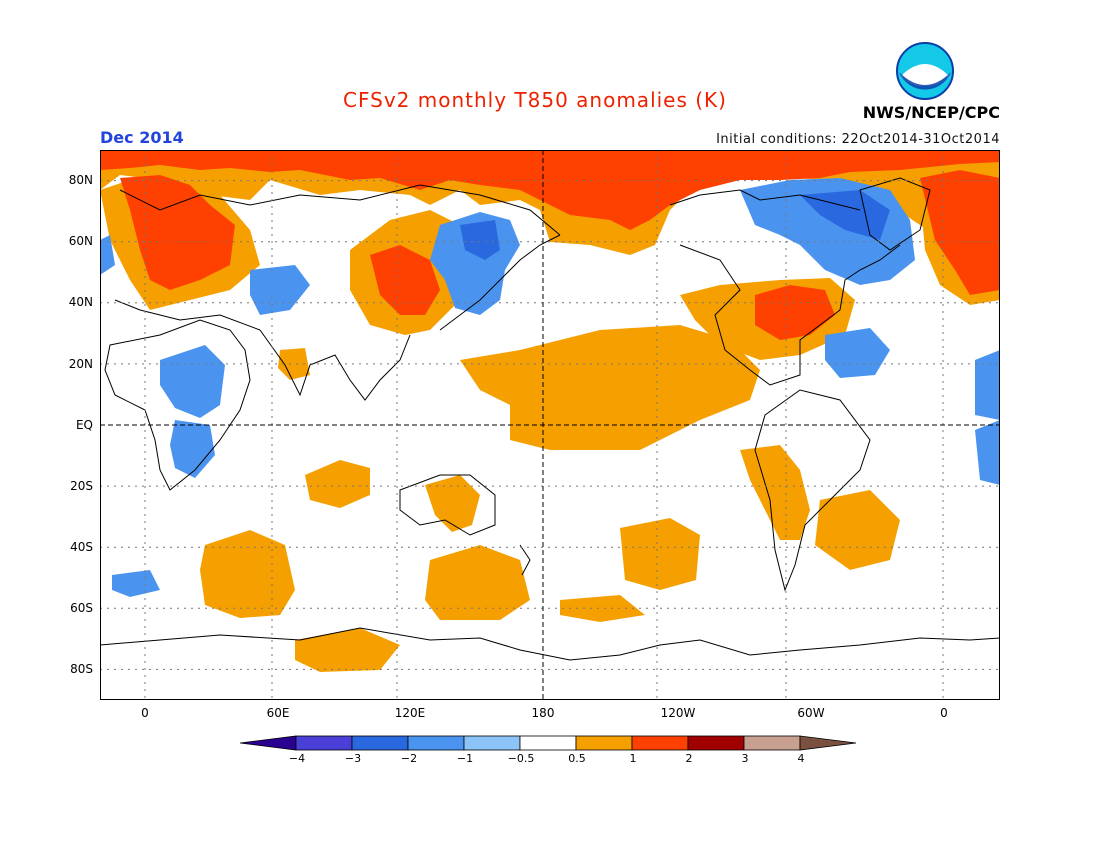  What do you see at coordinates (80, 364) in the screenshot?
I see `lat-label: 20N` at bounding box center [80, 364].